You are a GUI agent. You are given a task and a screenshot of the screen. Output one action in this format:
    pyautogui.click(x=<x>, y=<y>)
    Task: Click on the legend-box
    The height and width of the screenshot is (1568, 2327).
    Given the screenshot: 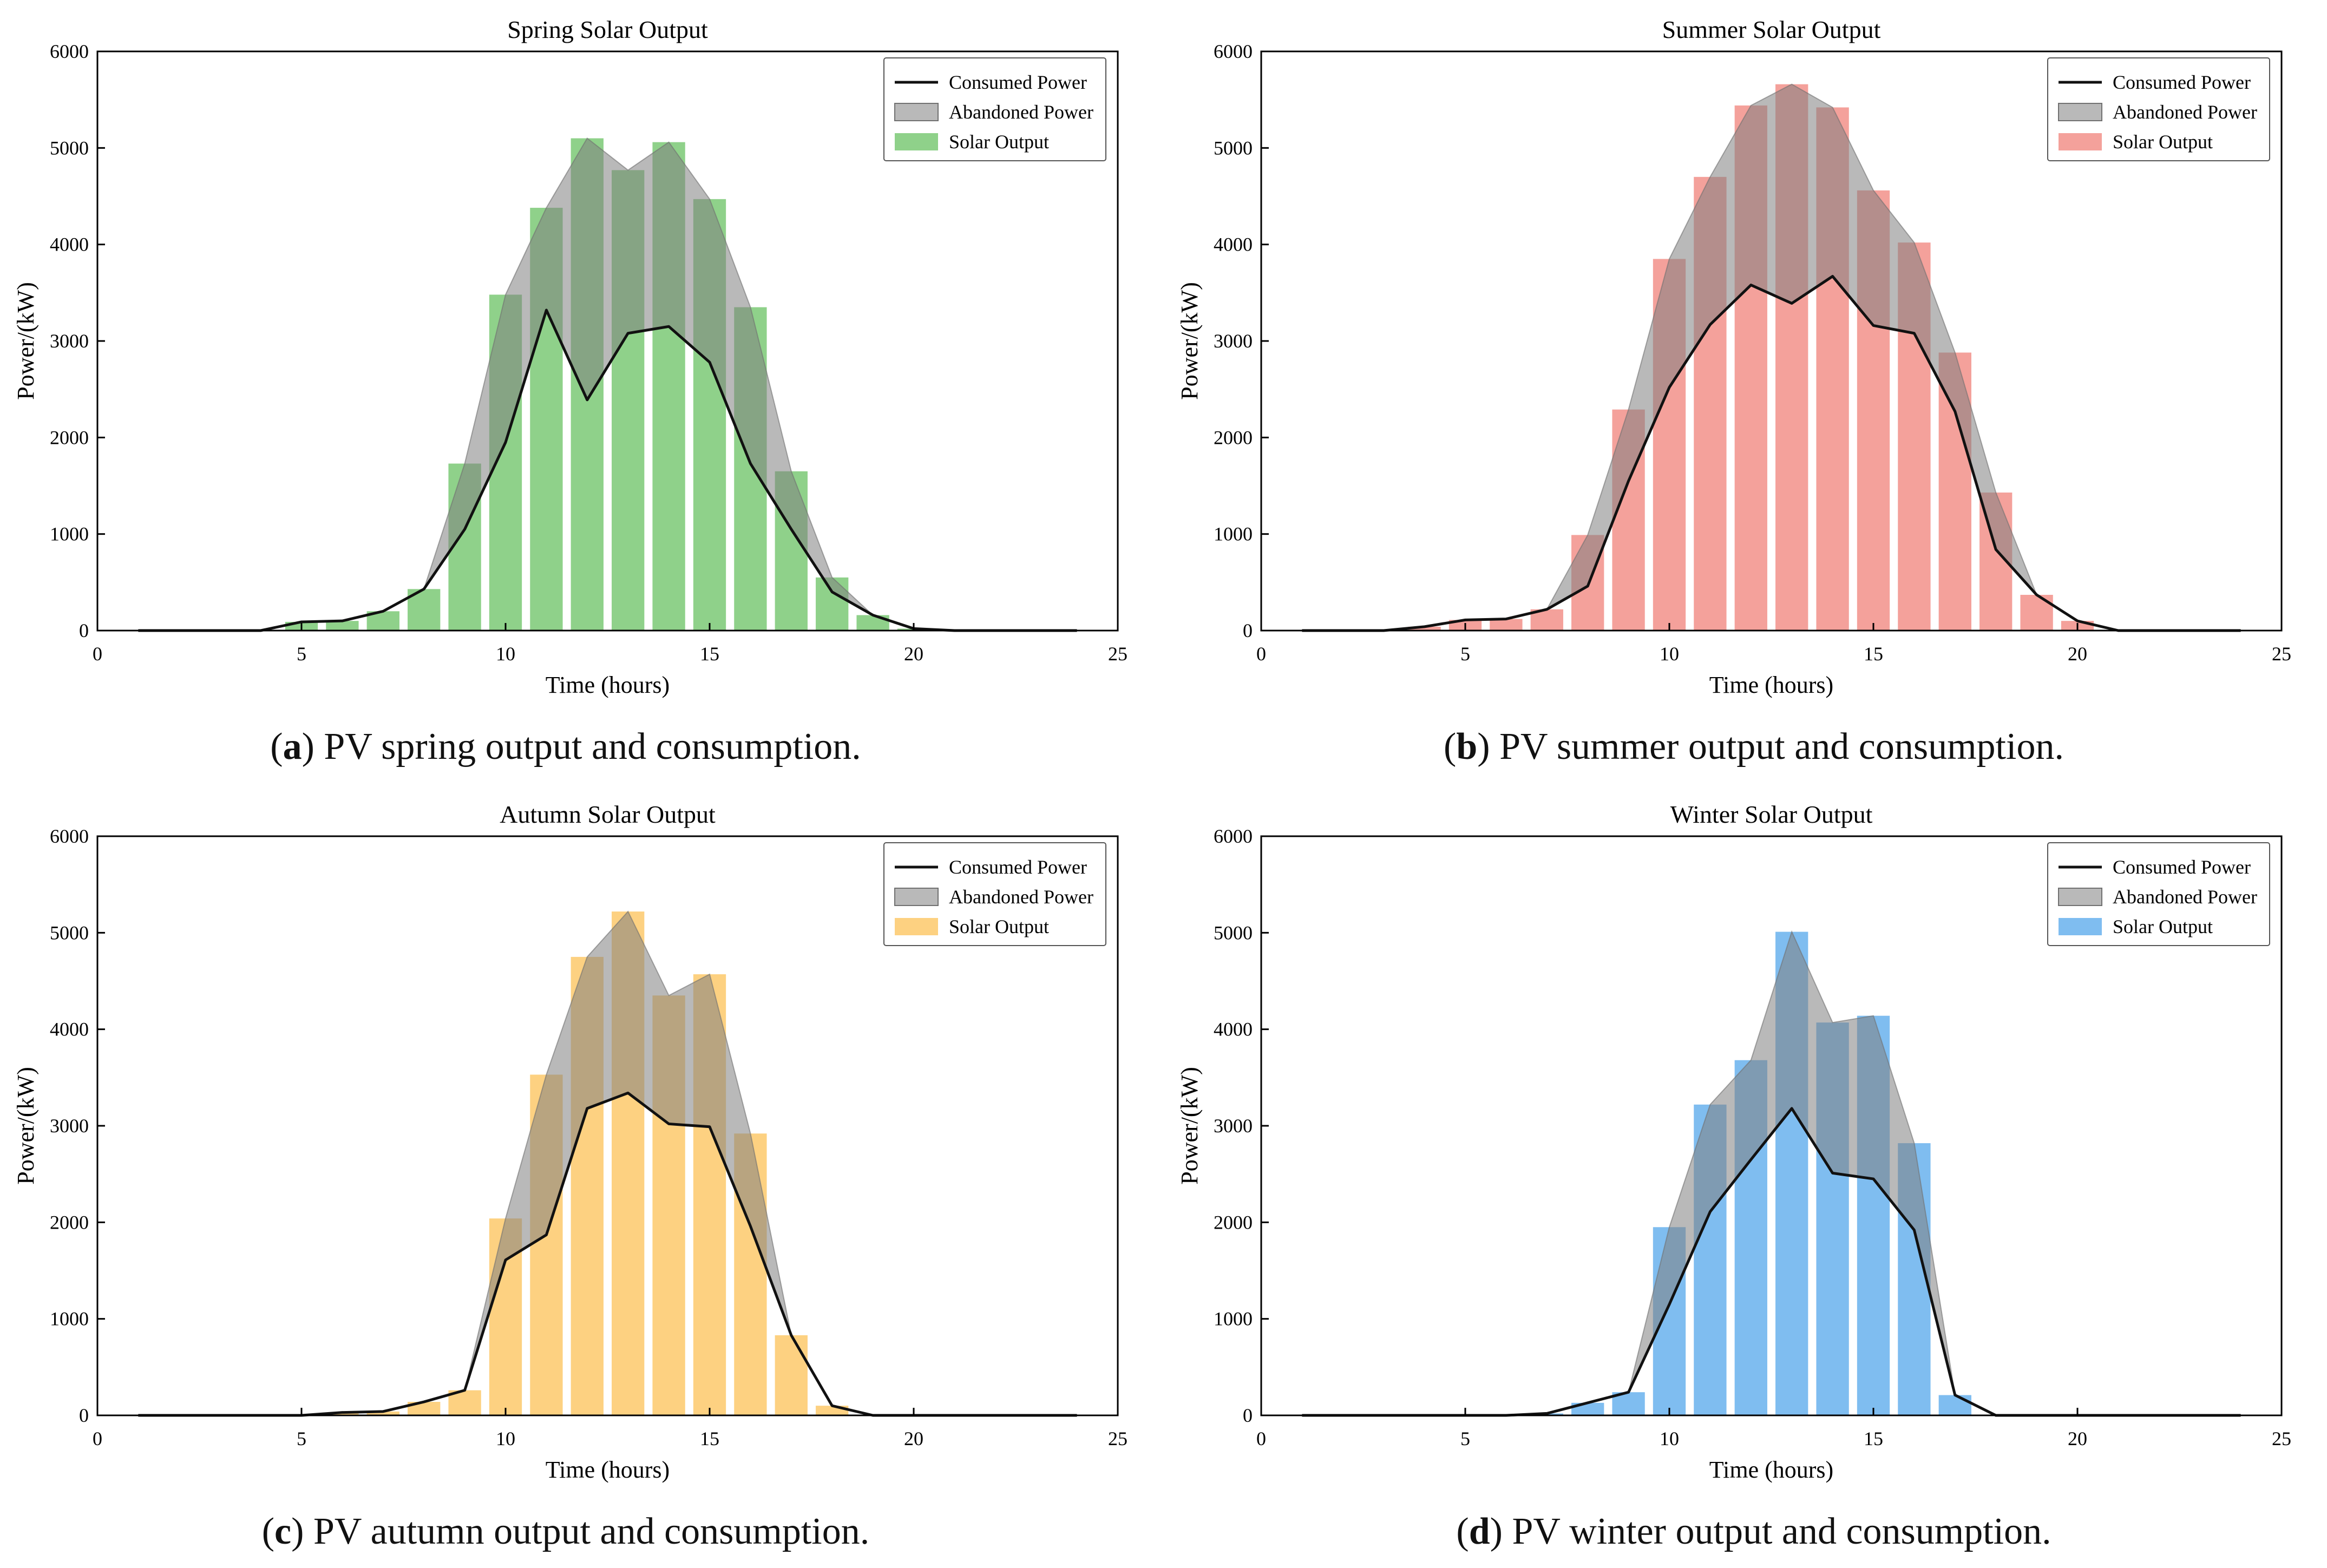 What is the action you would take?
    pyautogui.click(x=2158, y=894)
    